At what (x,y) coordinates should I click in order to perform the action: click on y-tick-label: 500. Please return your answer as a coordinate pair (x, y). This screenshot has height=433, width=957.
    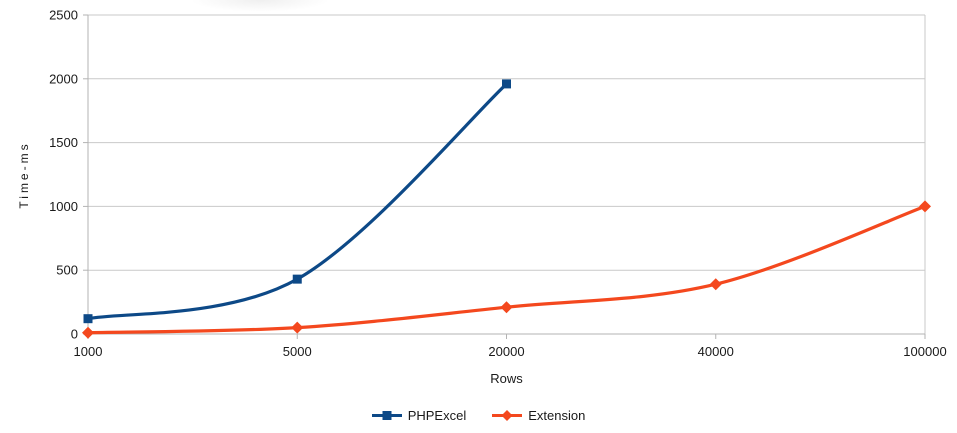
    Looking at the image, I should click on (67, 270).